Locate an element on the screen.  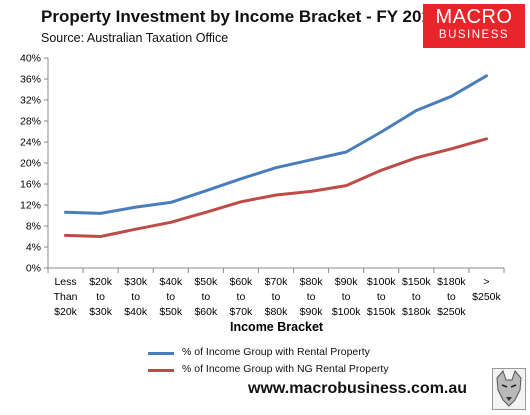
x-tick-label: $40k to $50k is located at coordinates (171, 297).